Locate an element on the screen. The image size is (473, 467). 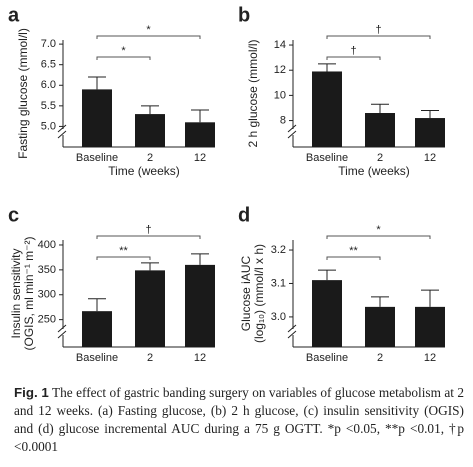
panel-letter: d is located at coordinates (244, 215).